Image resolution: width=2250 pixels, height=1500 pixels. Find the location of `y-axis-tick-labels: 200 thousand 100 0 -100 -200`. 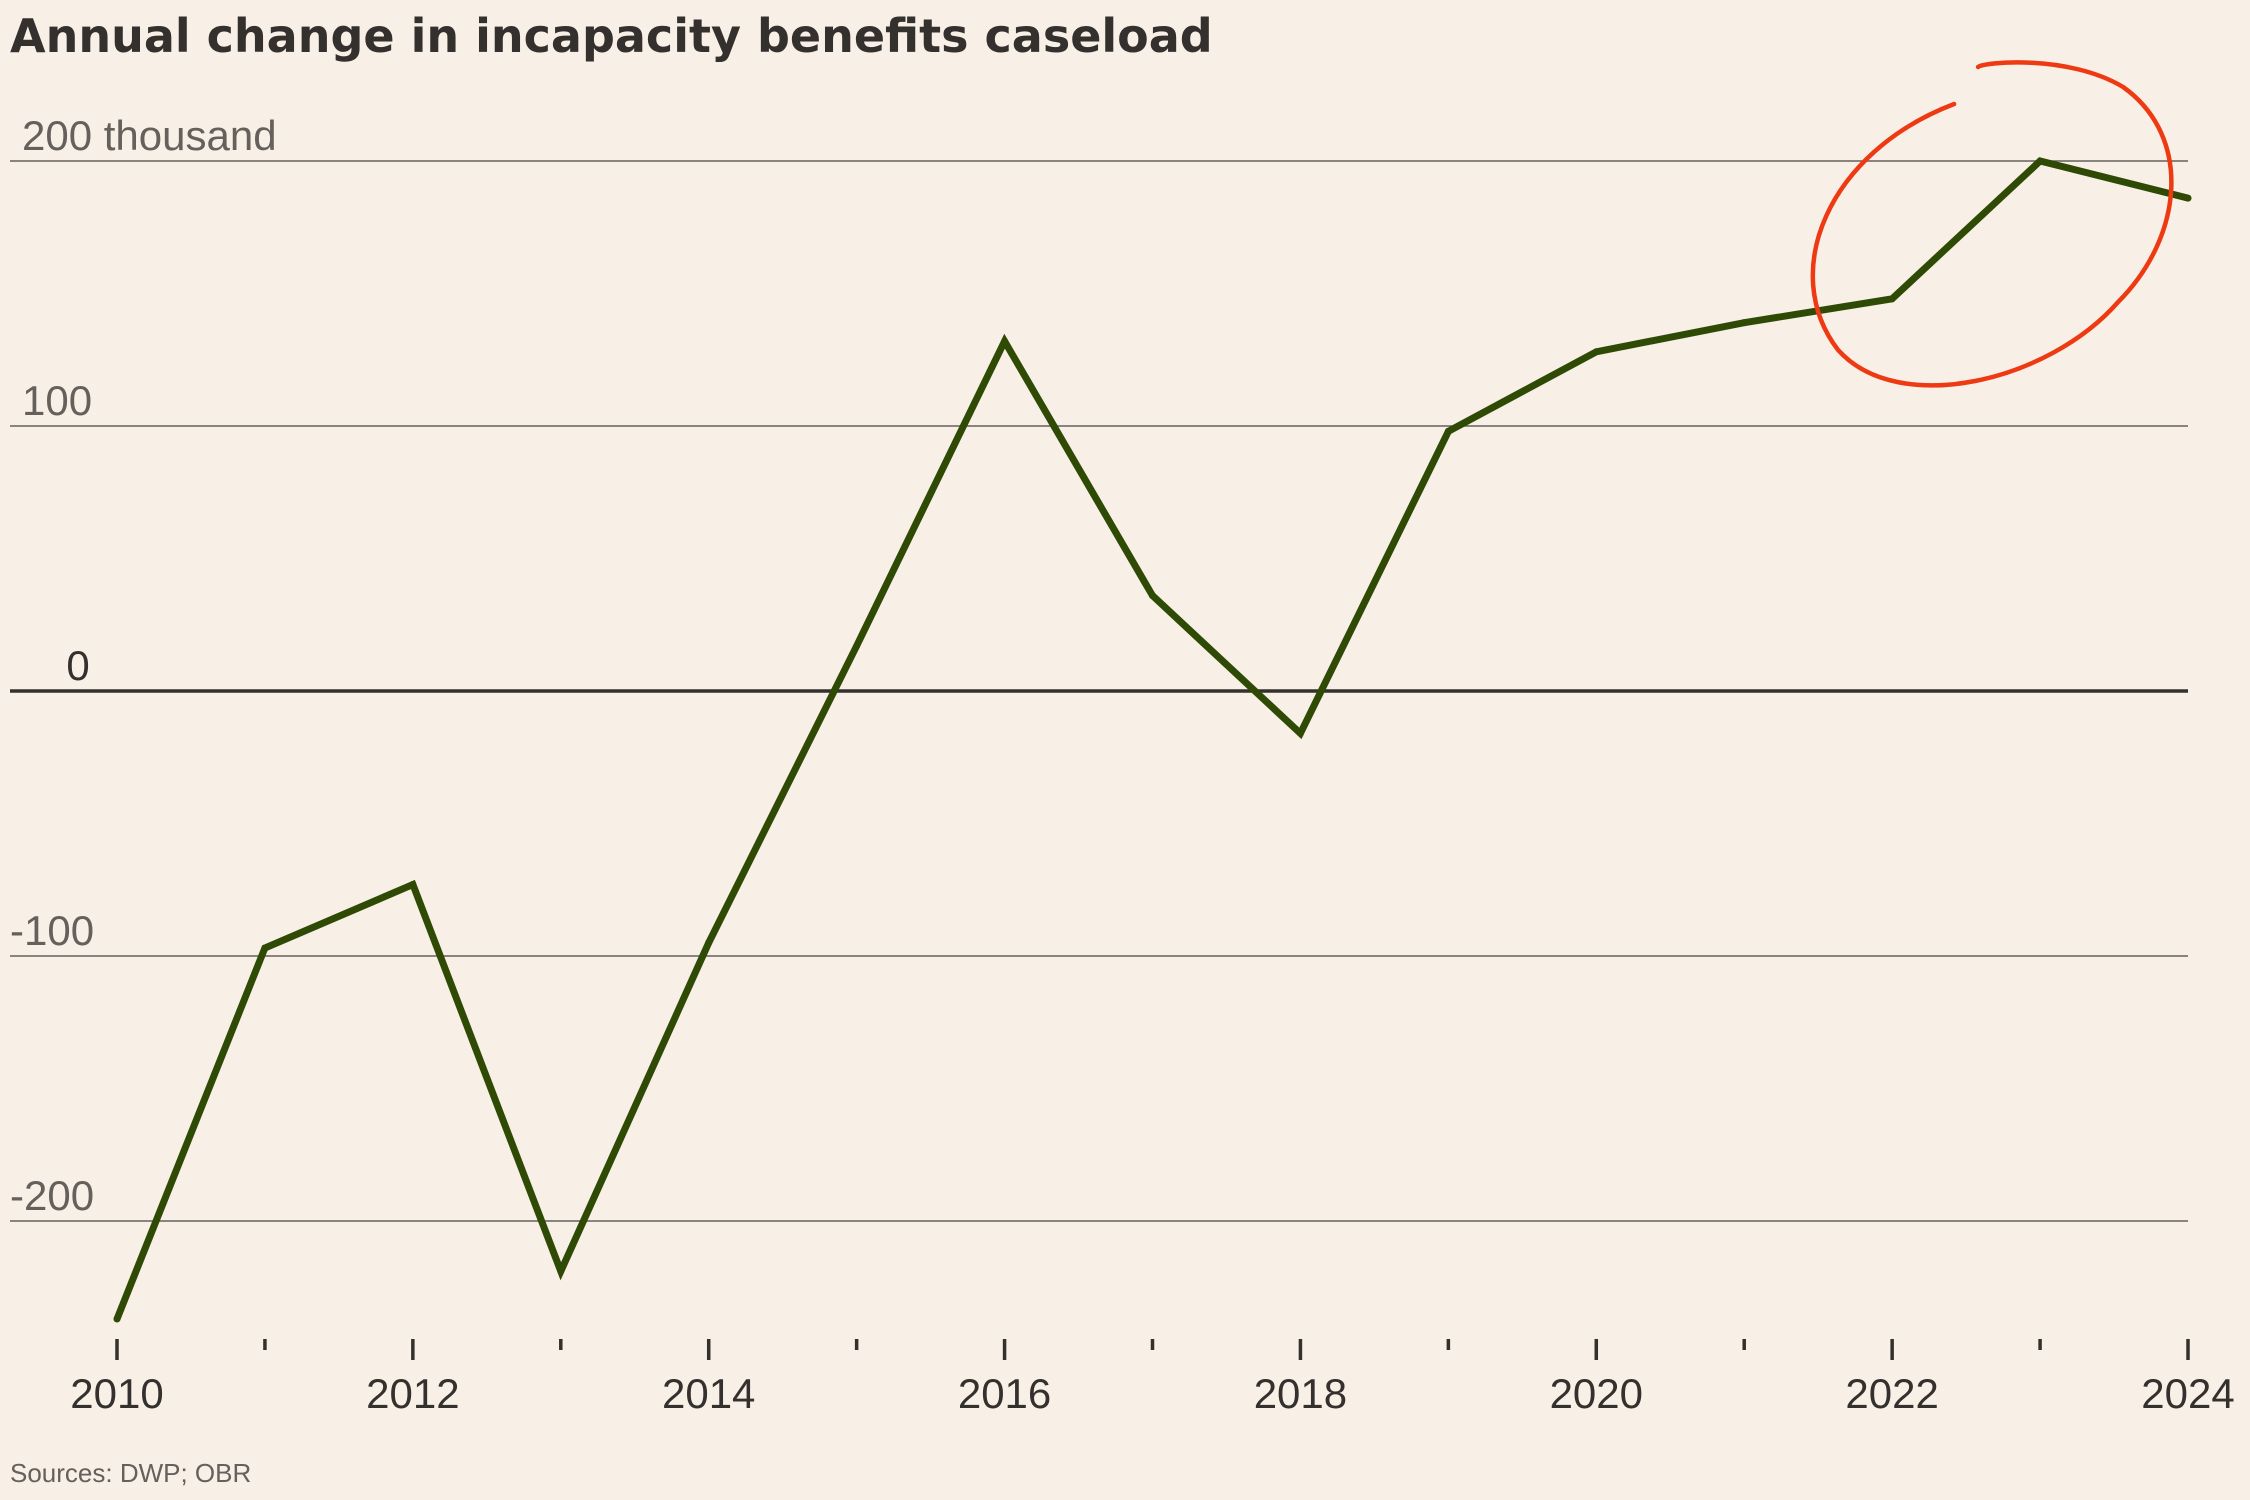

y-axis-tick-labels: 200 thousand 100 0 -100 -200 is located at coordinates (143, 665).